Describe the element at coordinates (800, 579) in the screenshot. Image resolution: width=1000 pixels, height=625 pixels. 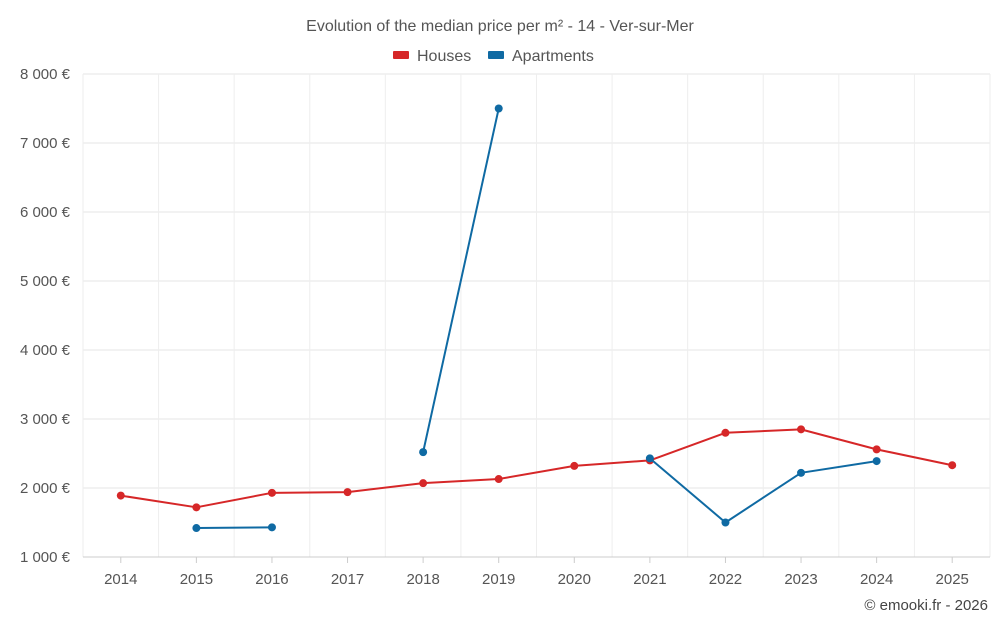
I see `x-tick-label: 2023` at that location.